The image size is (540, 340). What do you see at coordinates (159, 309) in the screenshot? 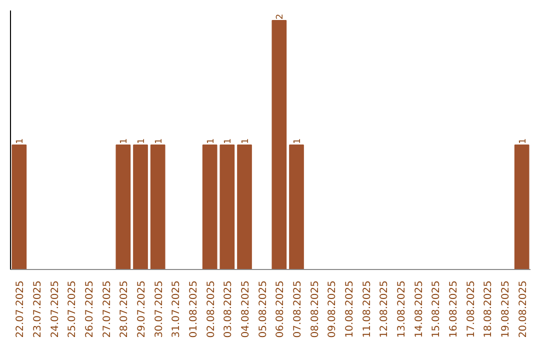
I see `x-tick-label: 30.07.2025` at bounding box center [159, 309].